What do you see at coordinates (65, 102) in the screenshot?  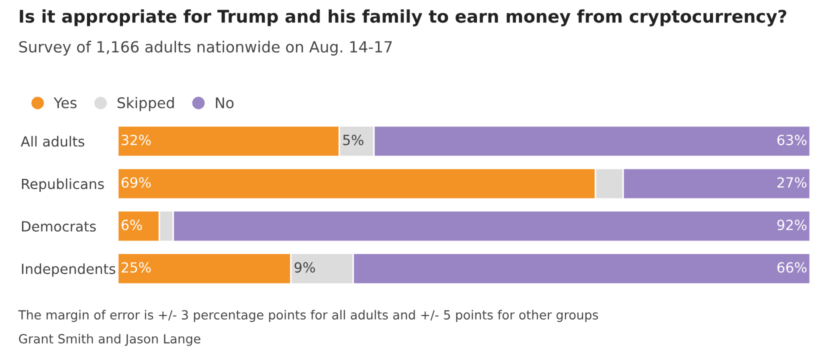 I see `legend-label: Yes` at bounding box center [65, 102].